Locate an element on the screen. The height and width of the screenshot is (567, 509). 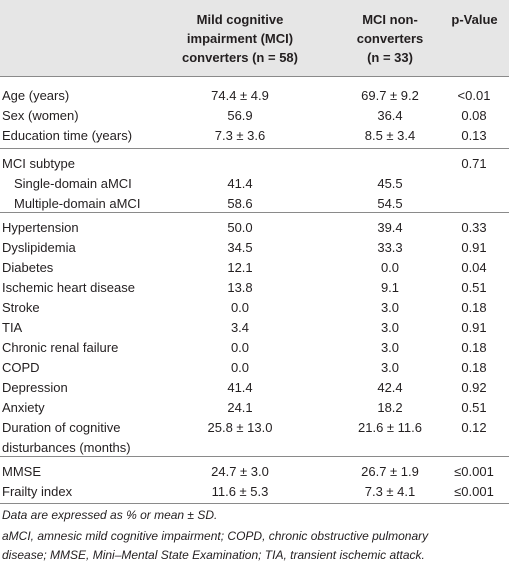
p-value: 0.08 is located at coordinates (474, 115).